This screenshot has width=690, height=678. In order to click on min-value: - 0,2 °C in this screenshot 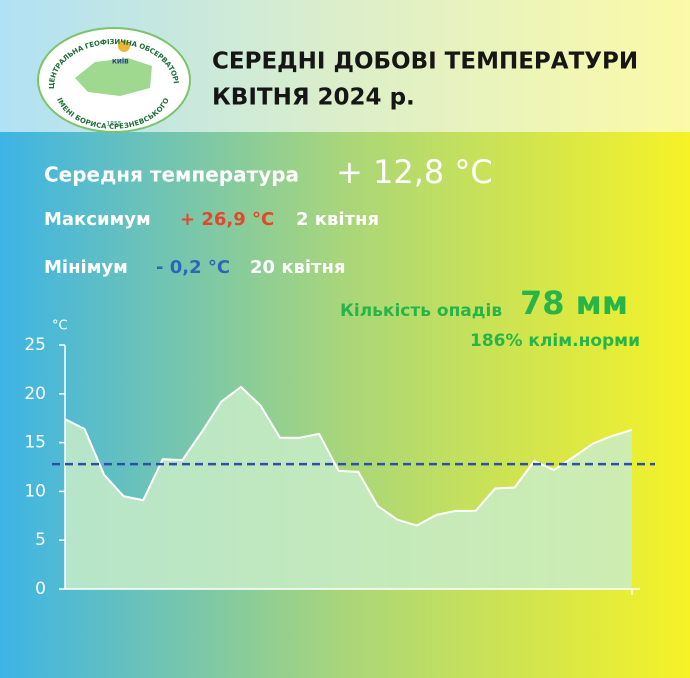, I will do `click(193, 267)`.